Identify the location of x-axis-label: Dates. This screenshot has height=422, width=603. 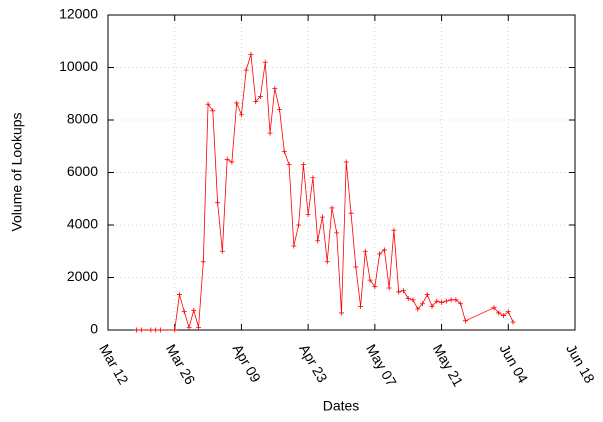
(341, 406).